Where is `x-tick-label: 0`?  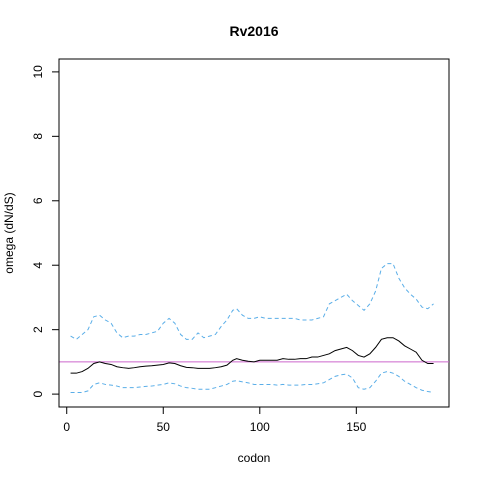 x-tick-label: 0 is located at coordinates (66, 427).